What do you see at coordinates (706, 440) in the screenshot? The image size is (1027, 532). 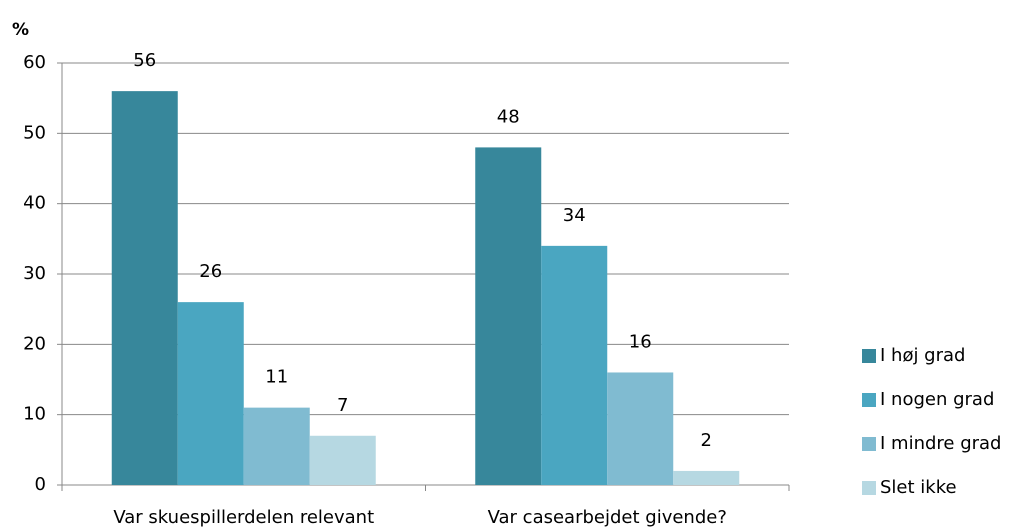 I see `data-label: 2` at bounding box center [706, 440].